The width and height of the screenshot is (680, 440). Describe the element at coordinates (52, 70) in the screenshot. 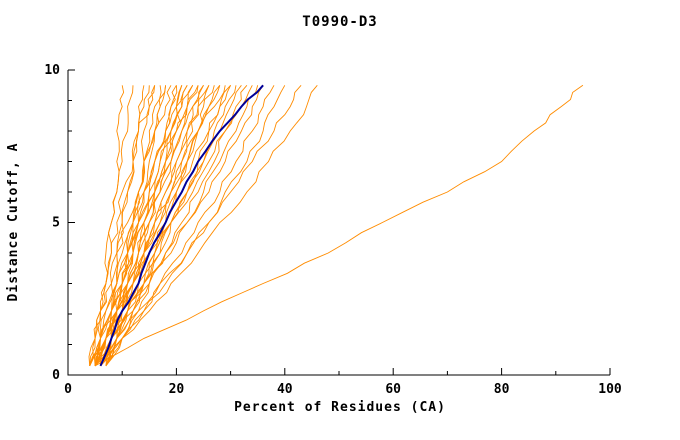

I see `y-tick-label: 10` at that location.